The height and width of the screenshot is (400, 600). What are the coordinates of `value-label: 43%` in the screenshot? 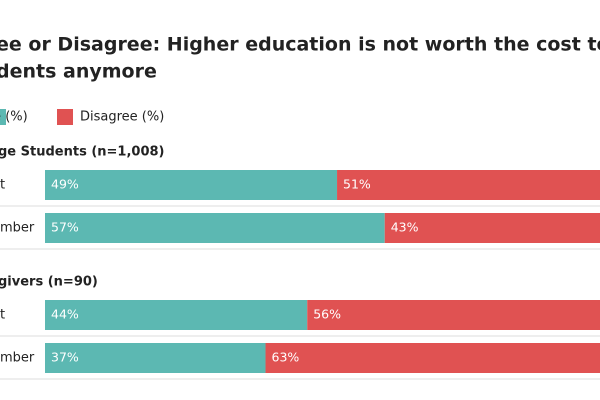 It's located at (405, 227).